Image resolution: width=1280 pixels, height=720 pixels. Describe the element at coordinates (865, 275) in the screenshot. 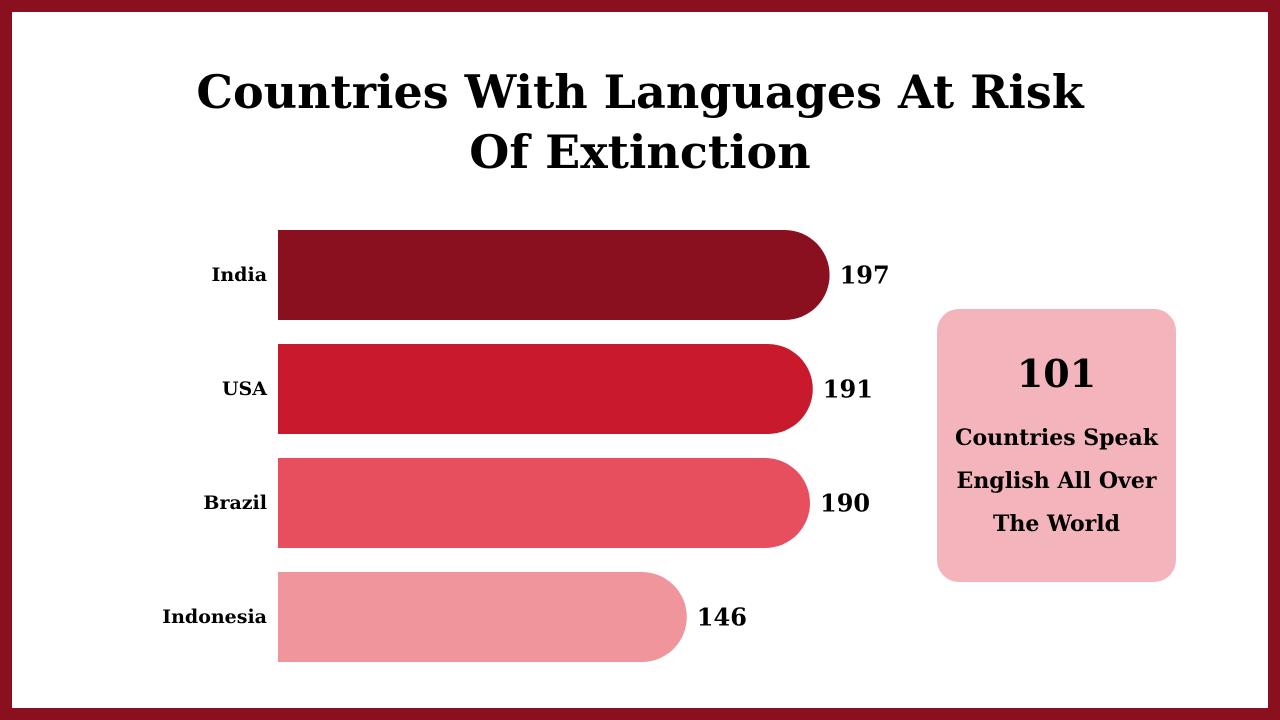

I see `value-label-india: 197` at that location.